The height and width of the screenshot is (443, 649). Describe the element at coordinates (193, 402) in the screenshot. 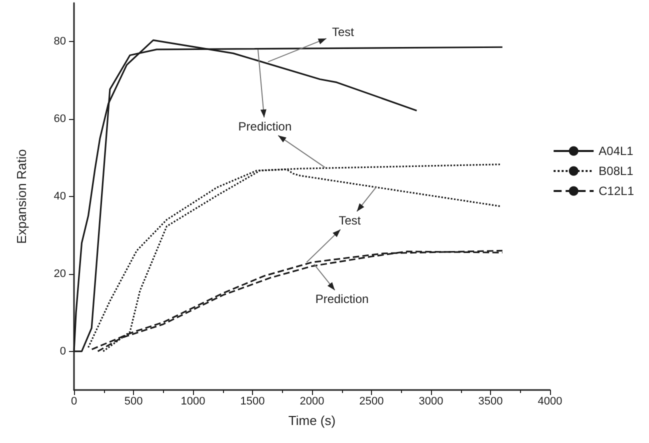

I see `x-tick-label: 1000` at that location.